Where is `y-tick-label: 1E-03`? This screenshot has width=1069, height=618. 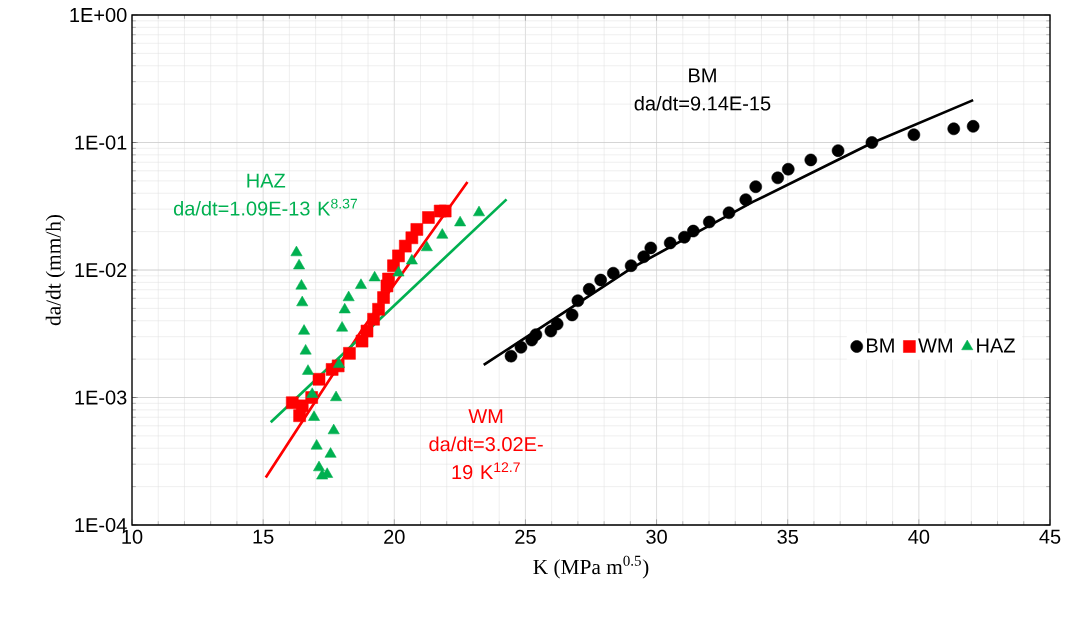 y-tick-label: 1E-03 is located at coordinates (101, 397).